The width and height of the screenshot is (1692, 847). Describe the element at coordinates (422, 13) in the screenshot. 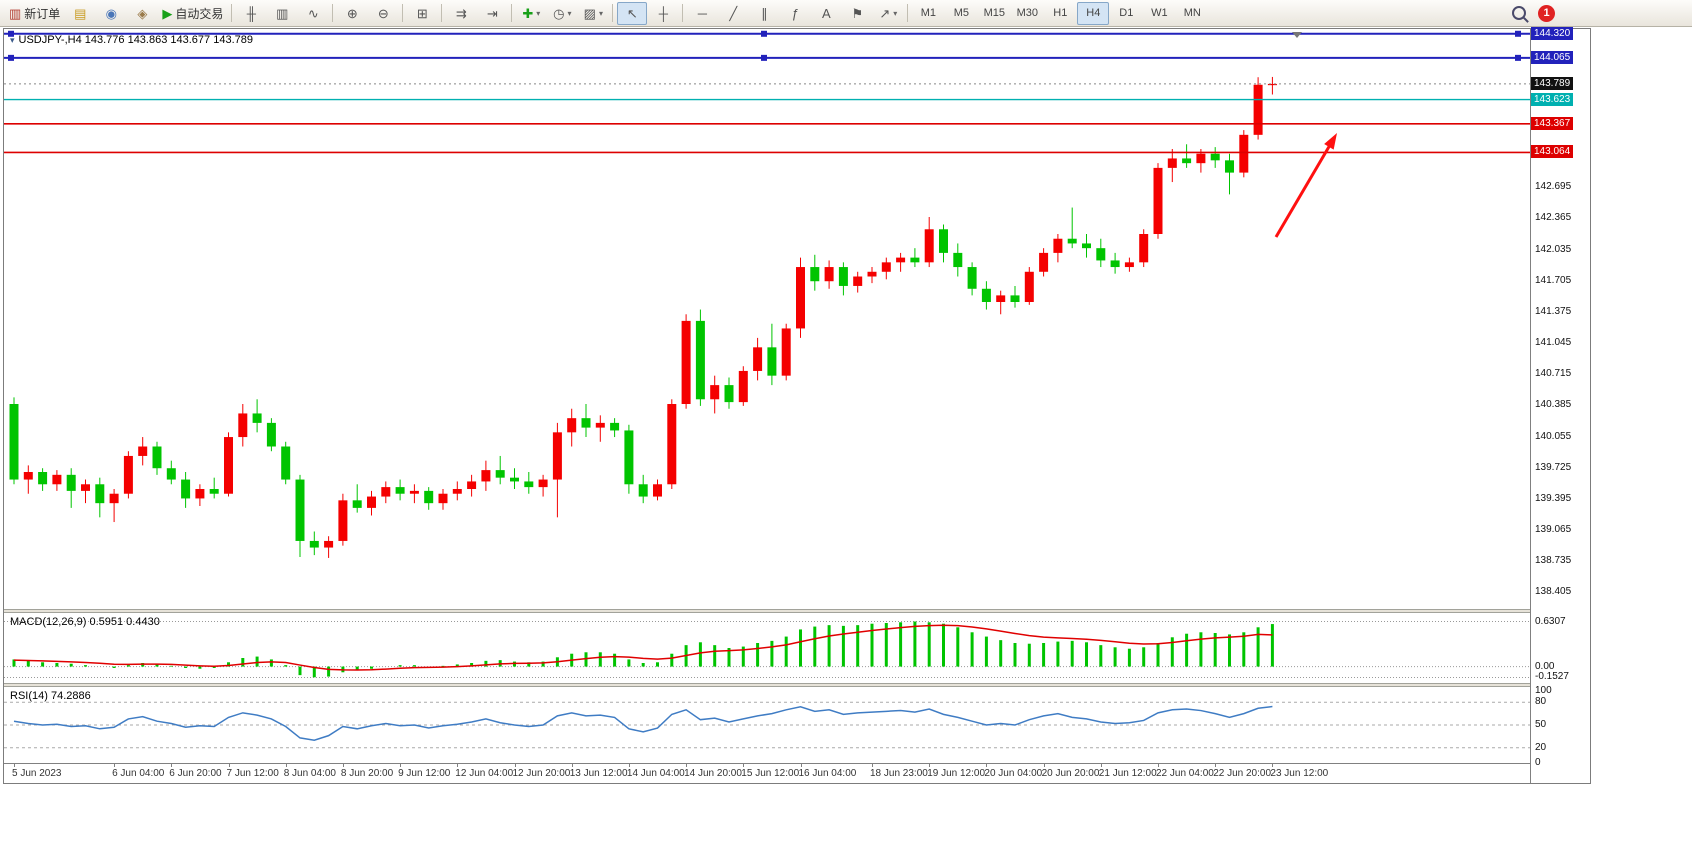

I see `tile-windows-button: ⊞` at that location.